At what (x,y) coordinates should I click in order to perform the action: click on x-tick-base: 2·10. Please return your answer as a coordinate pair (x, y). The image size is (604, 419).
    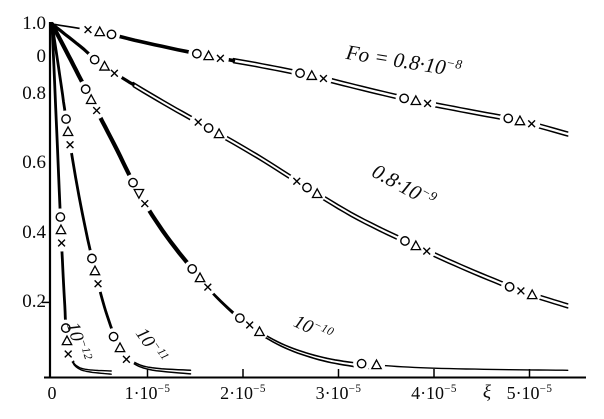
    Looking at the image, I should click on (237, 393).